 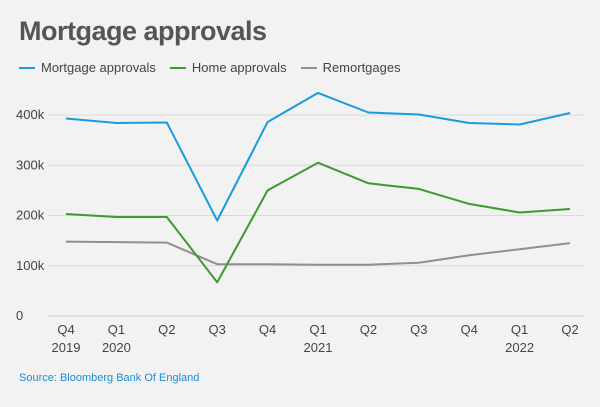 What do you see at coordinates (109, 378) in the screenshot?
I see `source-note: Source: Bloomberg Bank Of England` at bounding box center [109, 378].